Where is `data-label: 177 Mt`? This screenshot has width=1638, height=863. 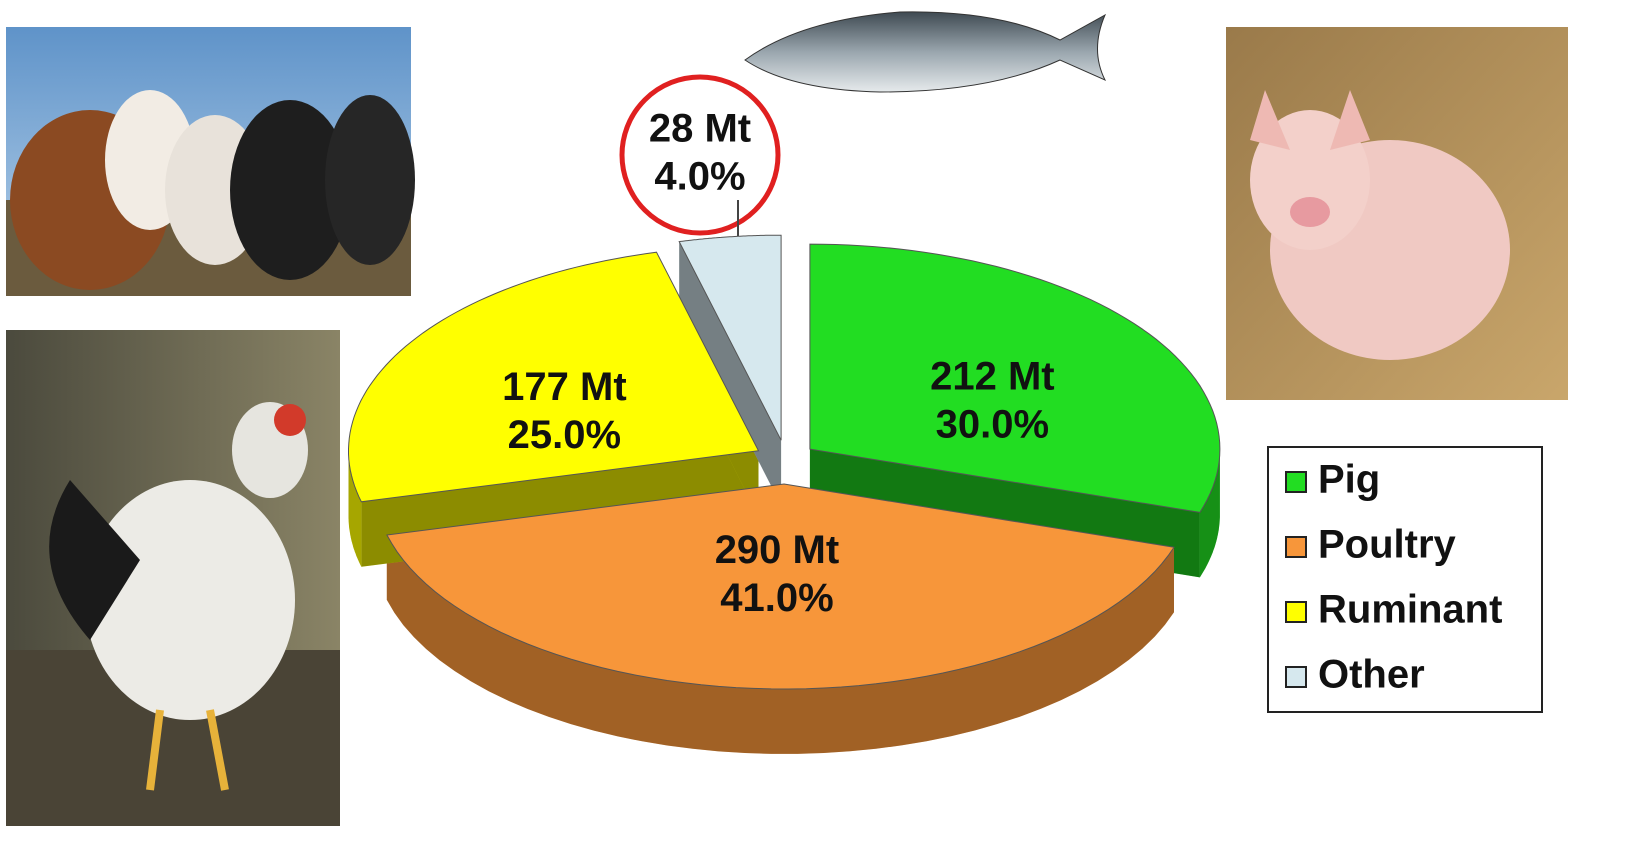
data-label: 177 Mt is located at coordinates (564, 387).